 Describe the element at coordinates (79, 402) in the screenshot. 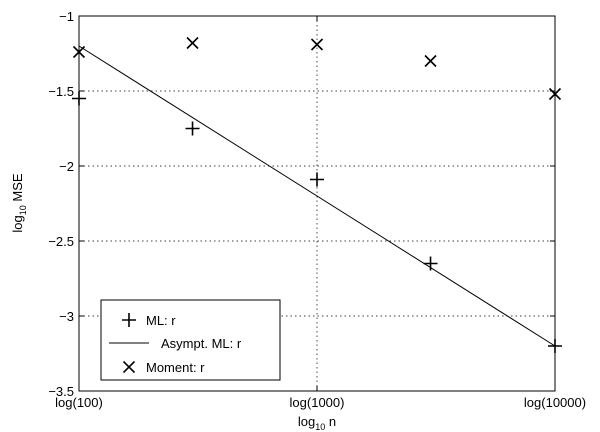

I see `x-tick-label: log(100)` at that location.